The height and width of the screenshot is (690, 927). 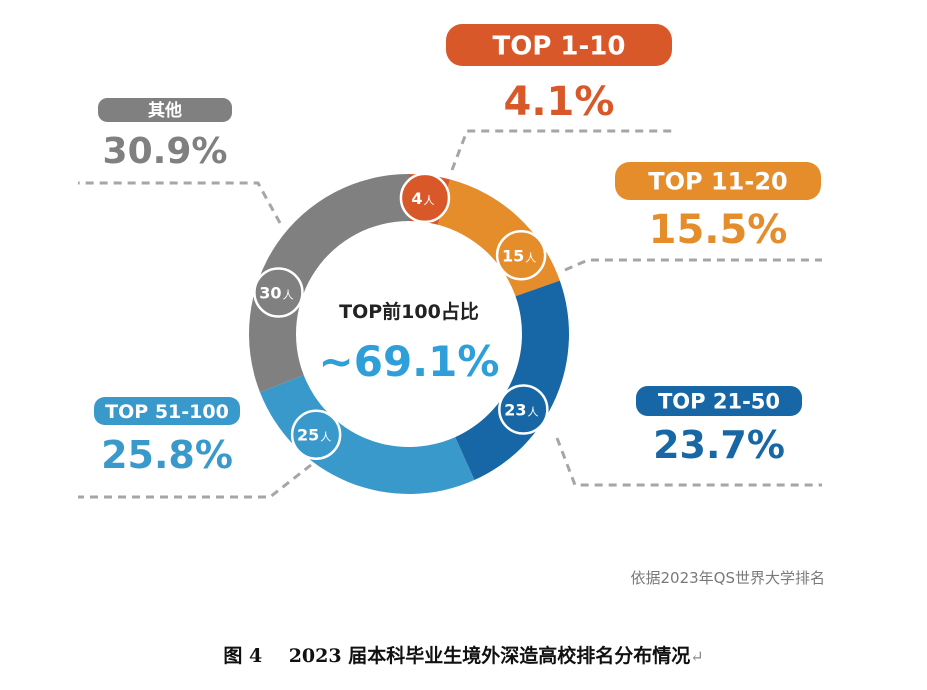 I want to click on center-value: ~69.1%, so click(x=409, y=361).